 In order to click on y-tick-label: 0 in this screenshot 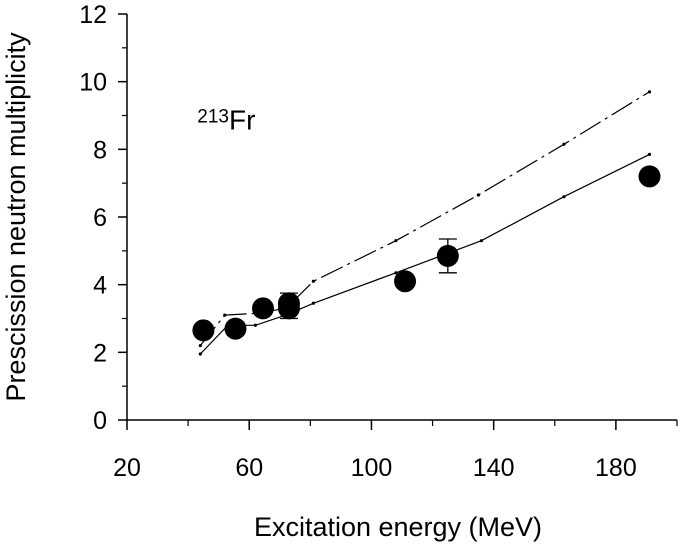, I will do `click(100, 421)`.